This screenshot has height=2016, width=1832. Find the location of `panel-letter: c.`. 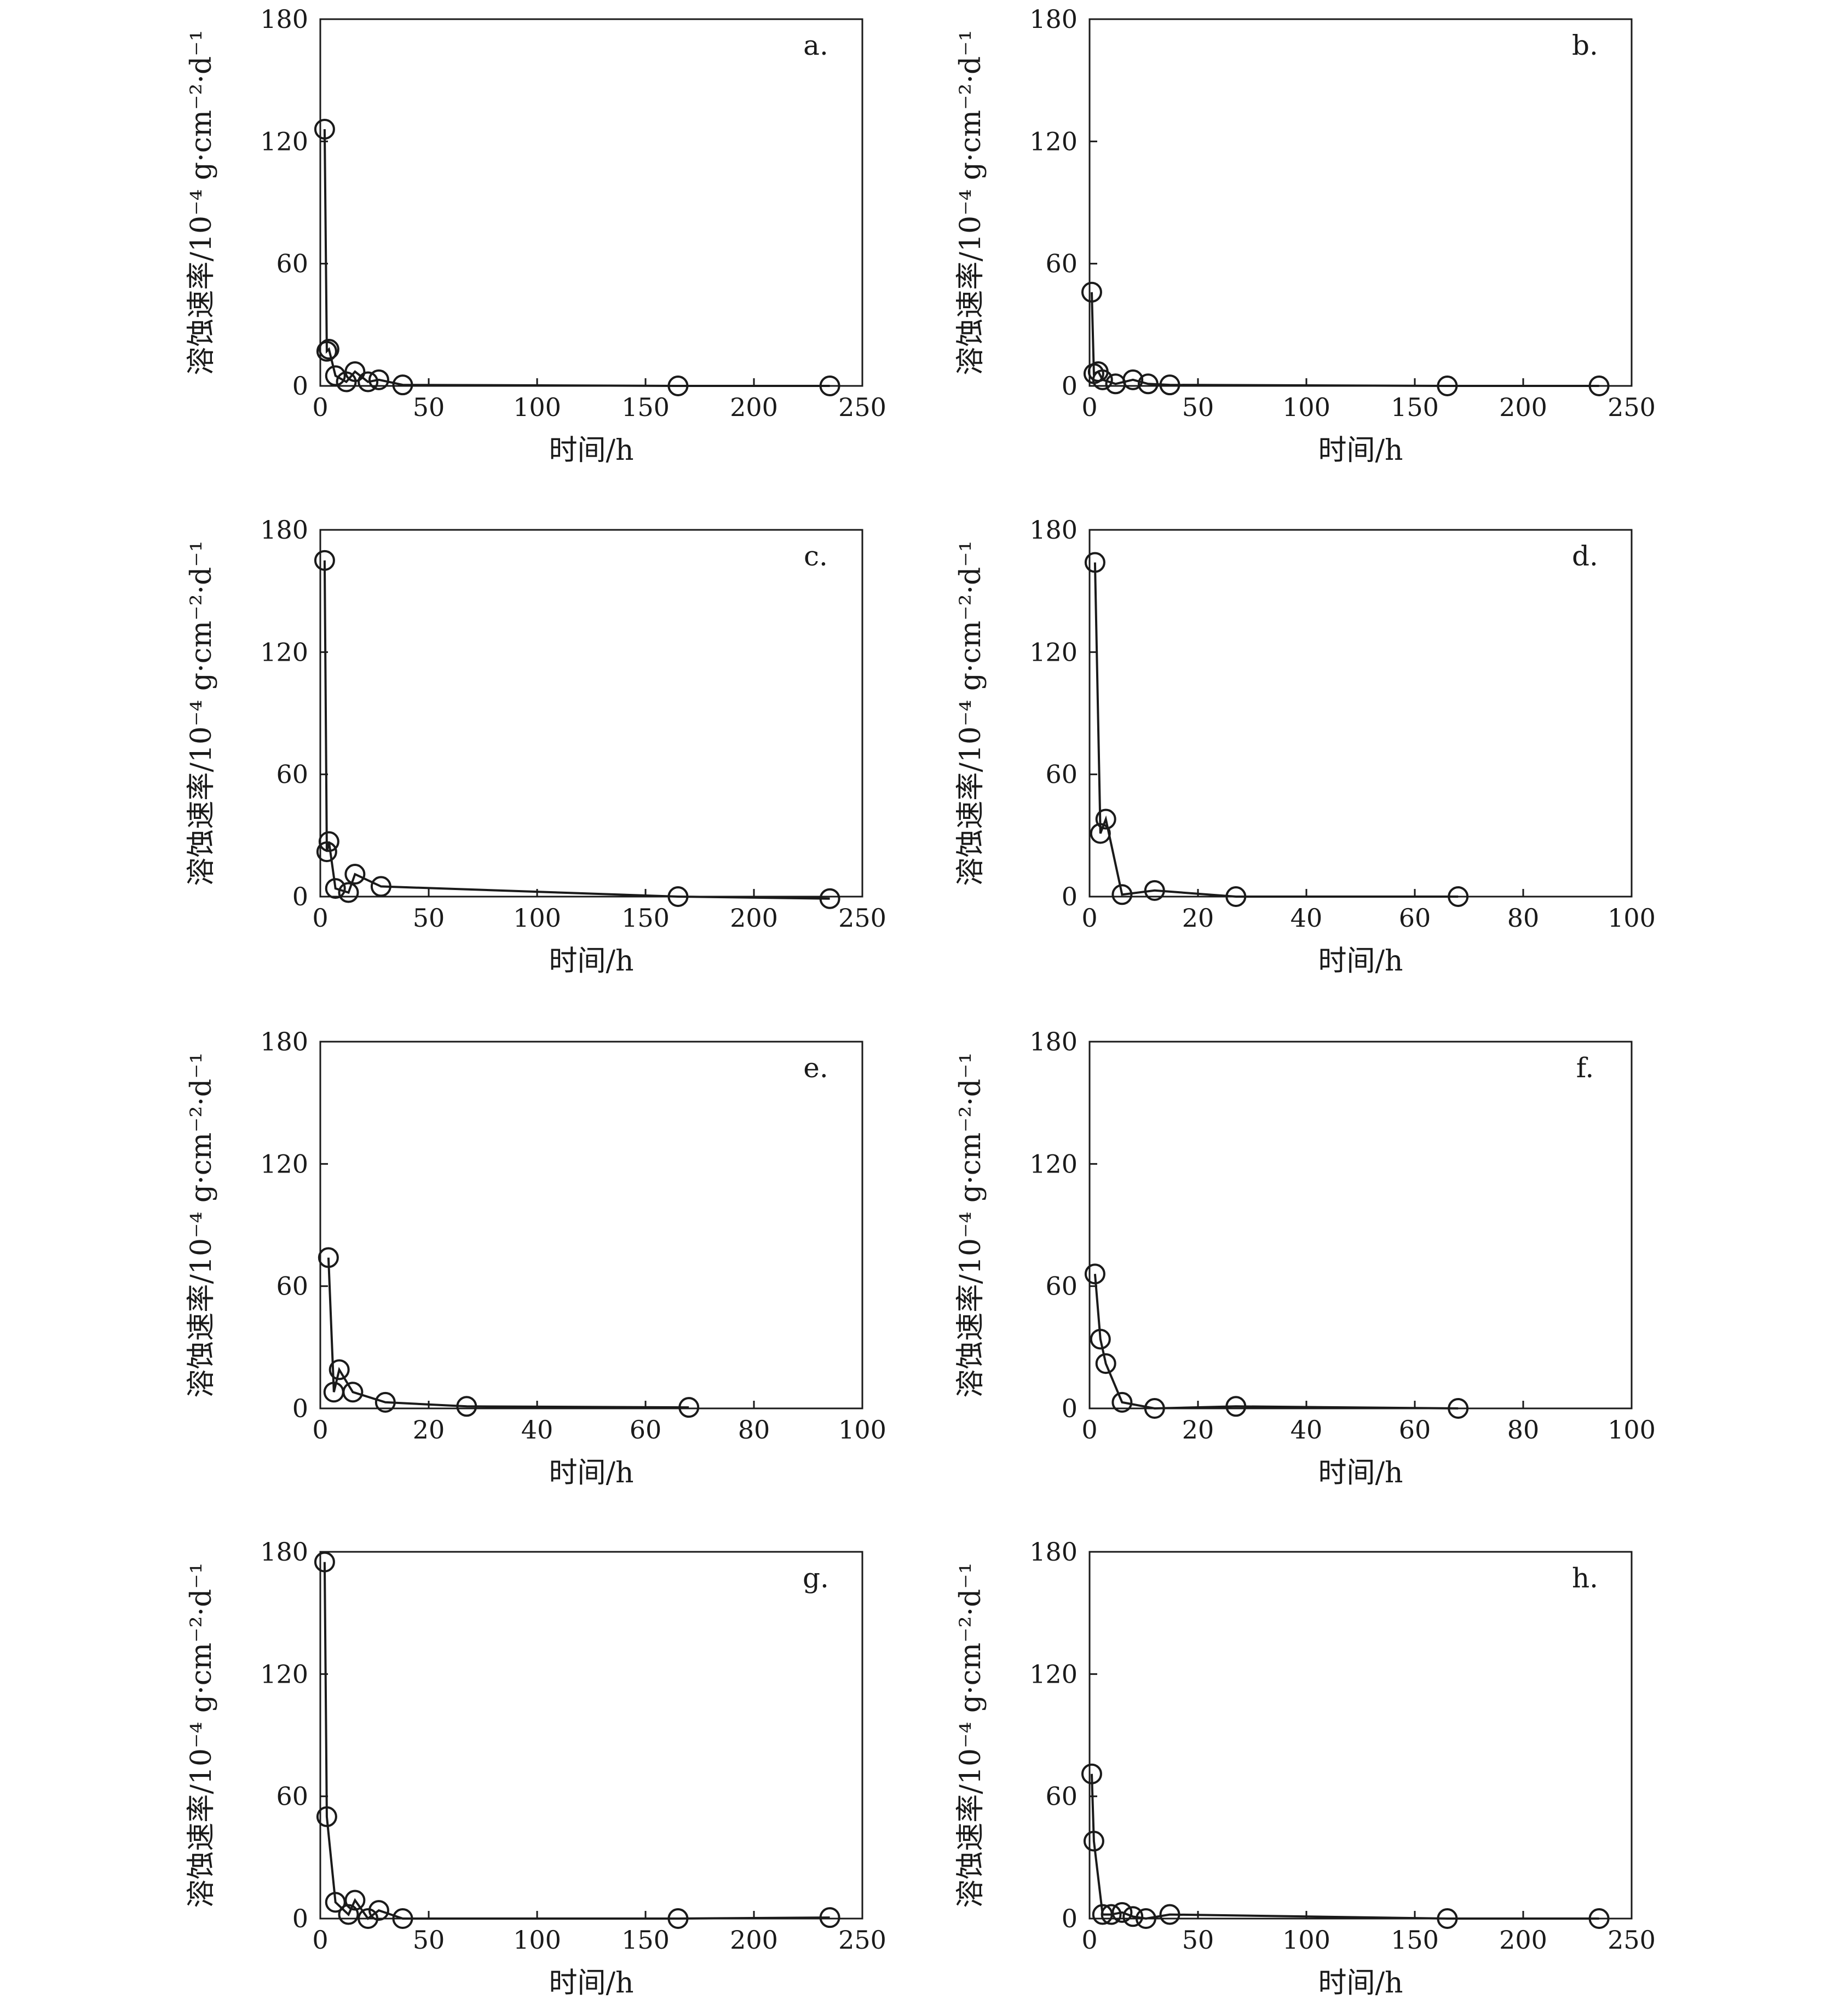

panel-letter: c. is located at coordinates (816, 556).